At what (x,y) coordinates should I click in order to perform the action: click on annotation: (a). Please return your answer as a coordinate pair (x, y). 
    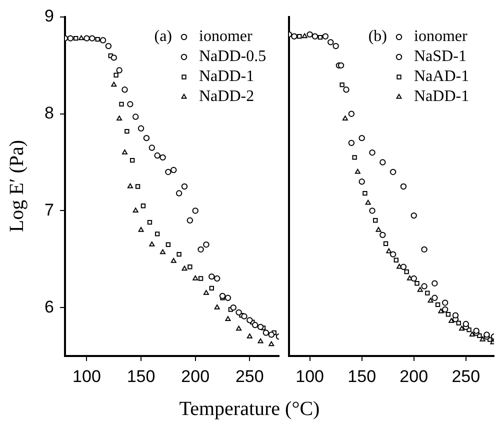
    Looking at the image, I should click on (163, 37).